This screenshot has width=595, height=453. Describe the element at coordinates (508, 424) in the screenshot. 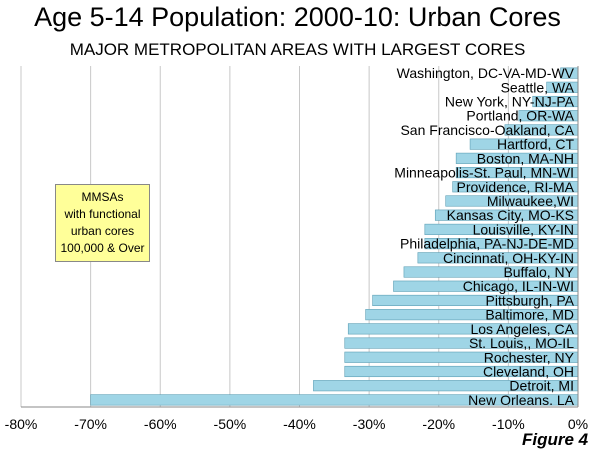

I see `x-tick-label: -10%` at that location.